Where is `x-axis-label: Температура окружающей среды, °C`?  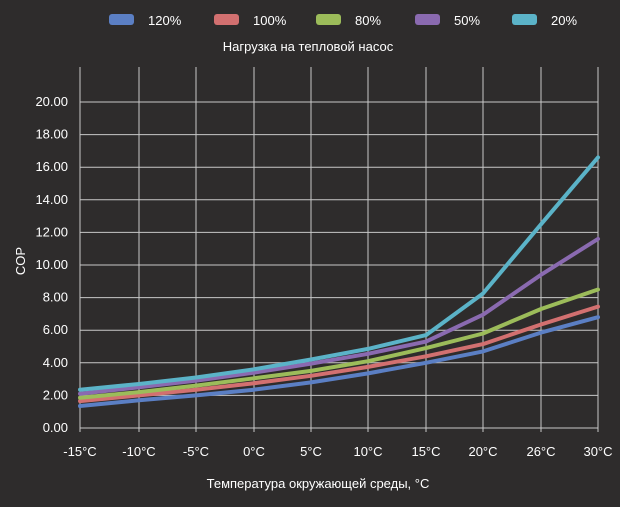 x-axis-label: Температура окружающей среды, °C is located at coordinates (318, 483).